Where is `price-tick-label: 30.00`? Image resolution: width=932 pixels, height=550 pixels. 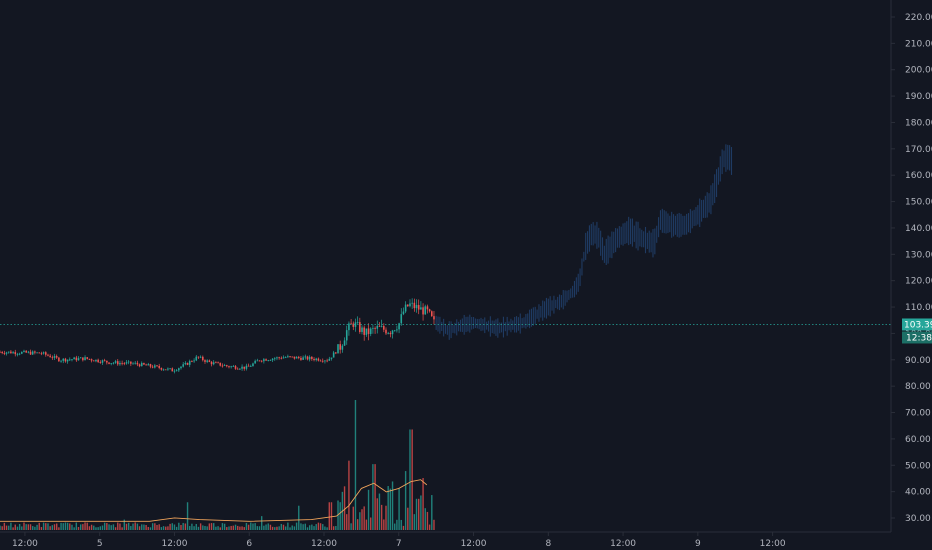
price-tick-label: 30.00 is located at coordinates (918, 519).